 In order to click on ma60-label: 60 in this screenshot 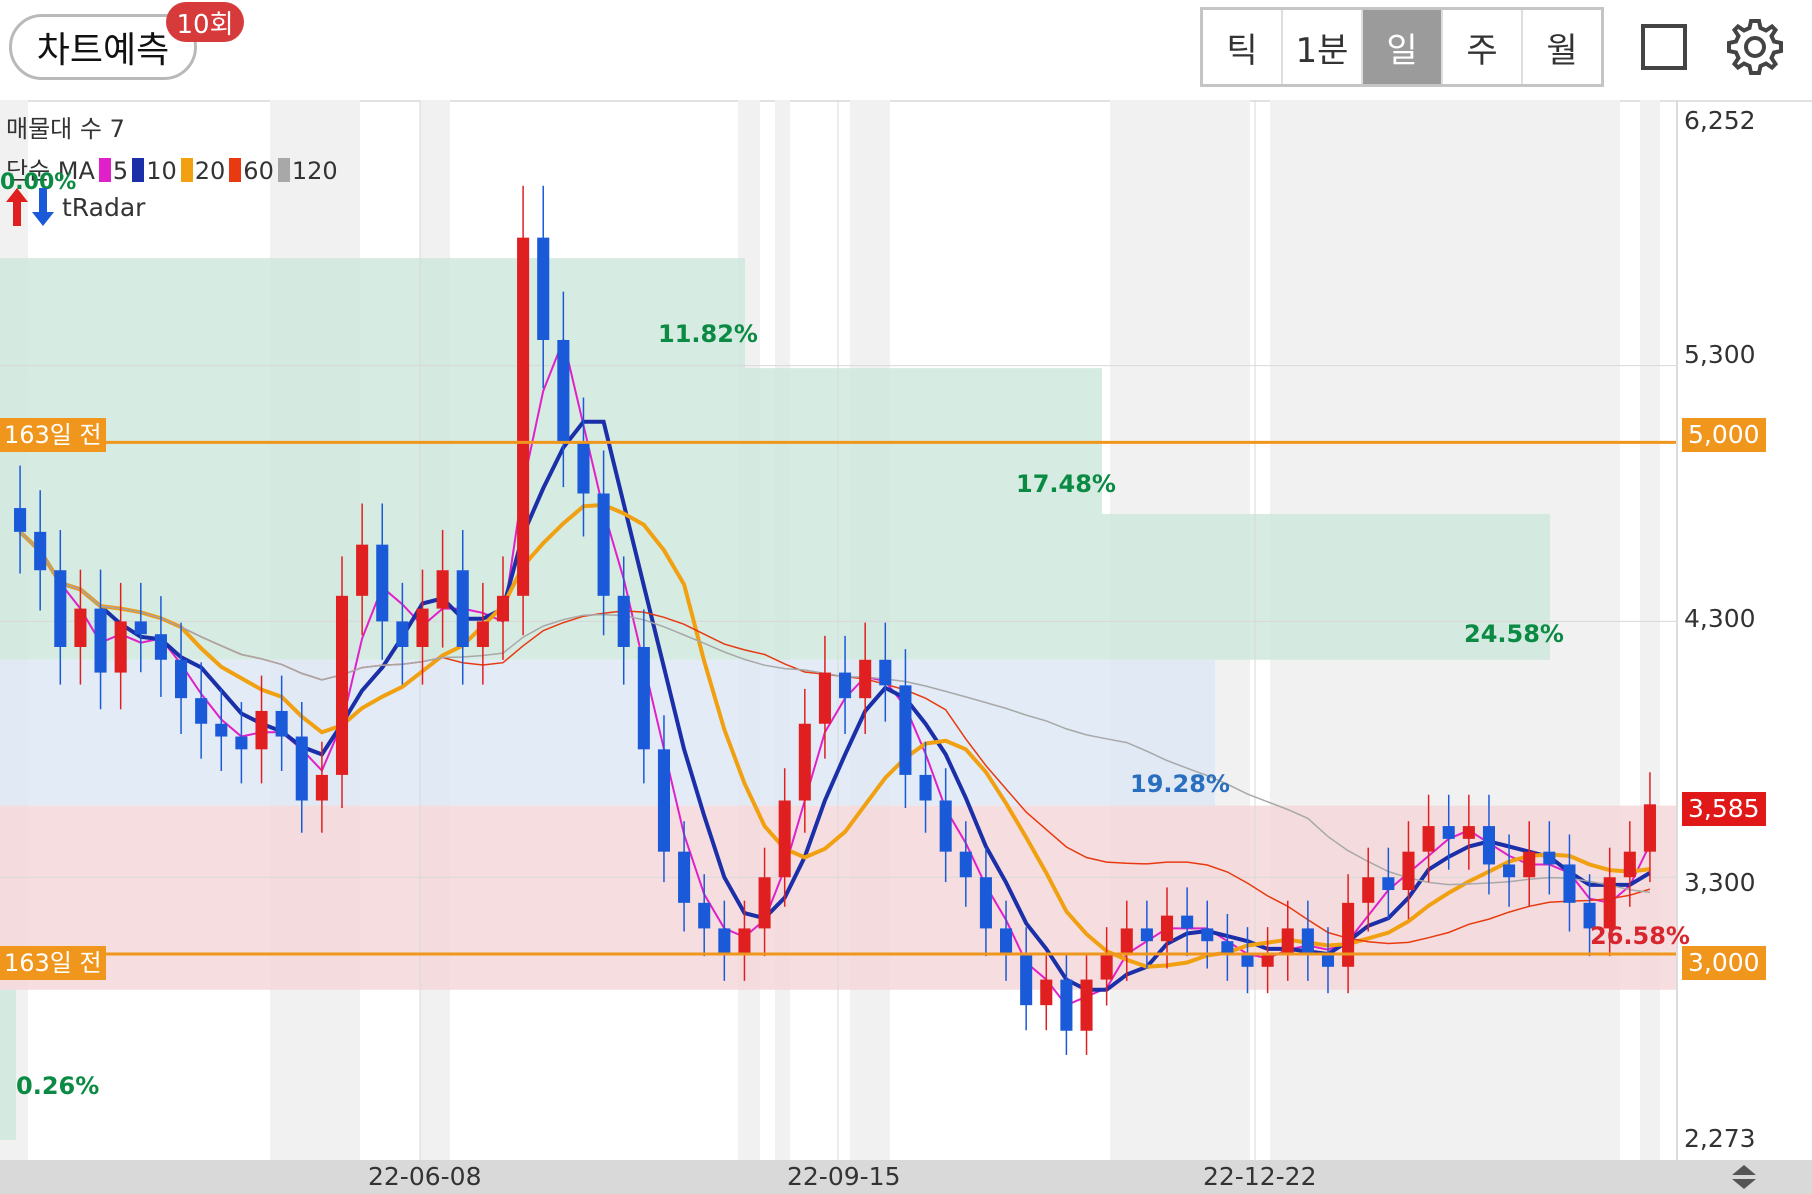, I will do `click(258, 171)`.